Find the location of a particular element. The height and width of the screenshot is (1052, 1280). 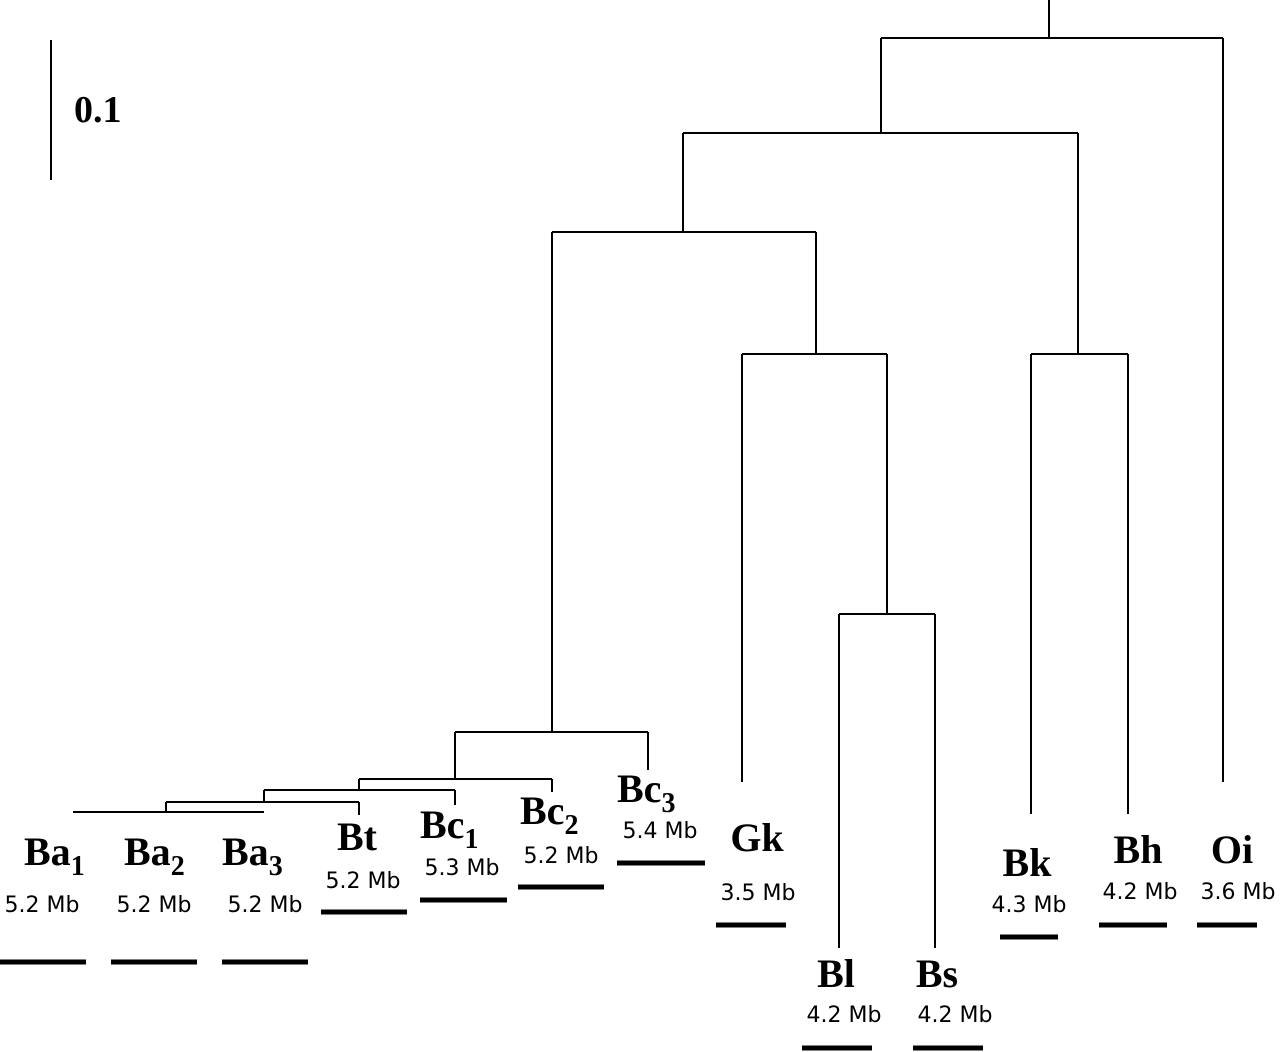

taxon-bc1-size: 5.3 Mb is located at coordinates (462, 868).